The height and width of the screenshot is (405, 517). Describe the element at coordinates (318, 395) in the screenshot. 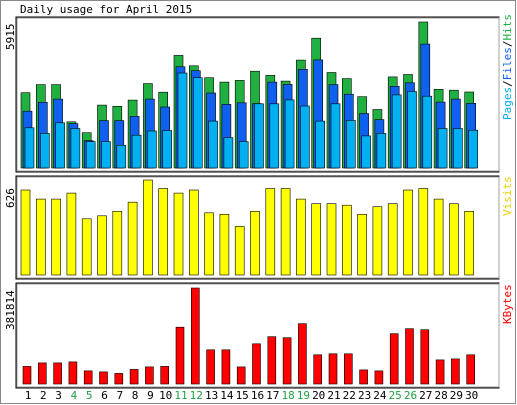

I see `day-label-20: 20` at that location.